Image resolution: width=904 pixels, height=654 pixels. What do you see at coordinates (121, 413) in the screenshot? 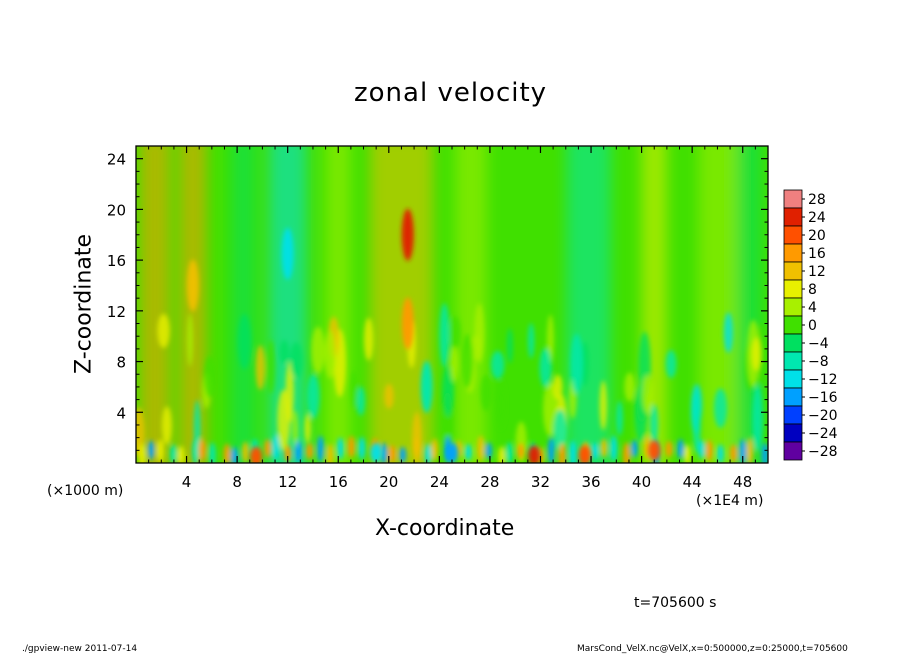
I see `y-tick-label: 4` at bounding box center [121, 413].